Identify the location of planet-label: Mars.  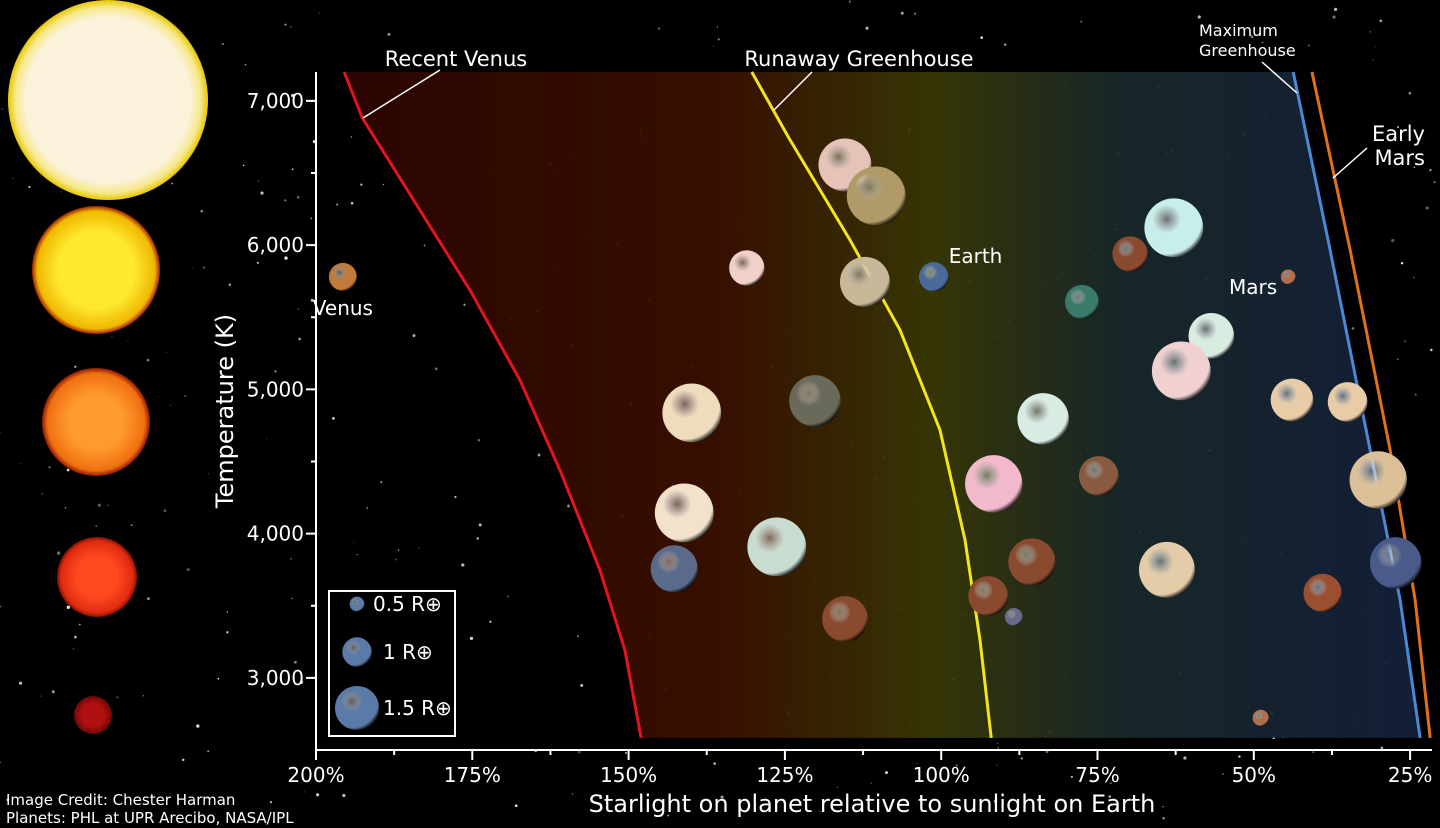
(1253, 287).